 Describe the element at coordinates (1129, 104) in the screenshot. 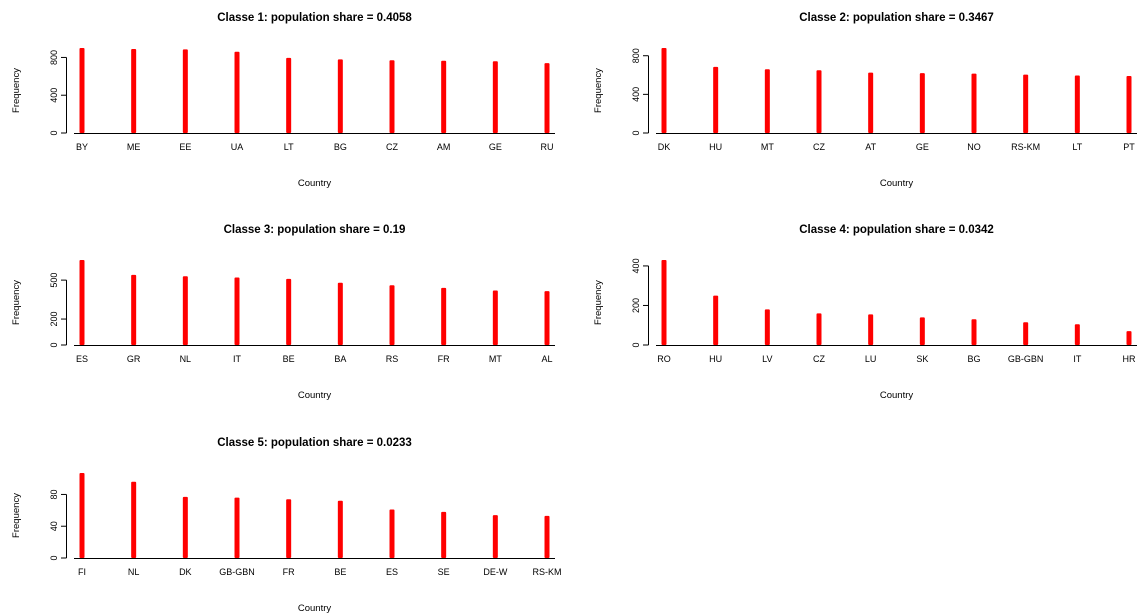

I see `bar-pt` at that location.